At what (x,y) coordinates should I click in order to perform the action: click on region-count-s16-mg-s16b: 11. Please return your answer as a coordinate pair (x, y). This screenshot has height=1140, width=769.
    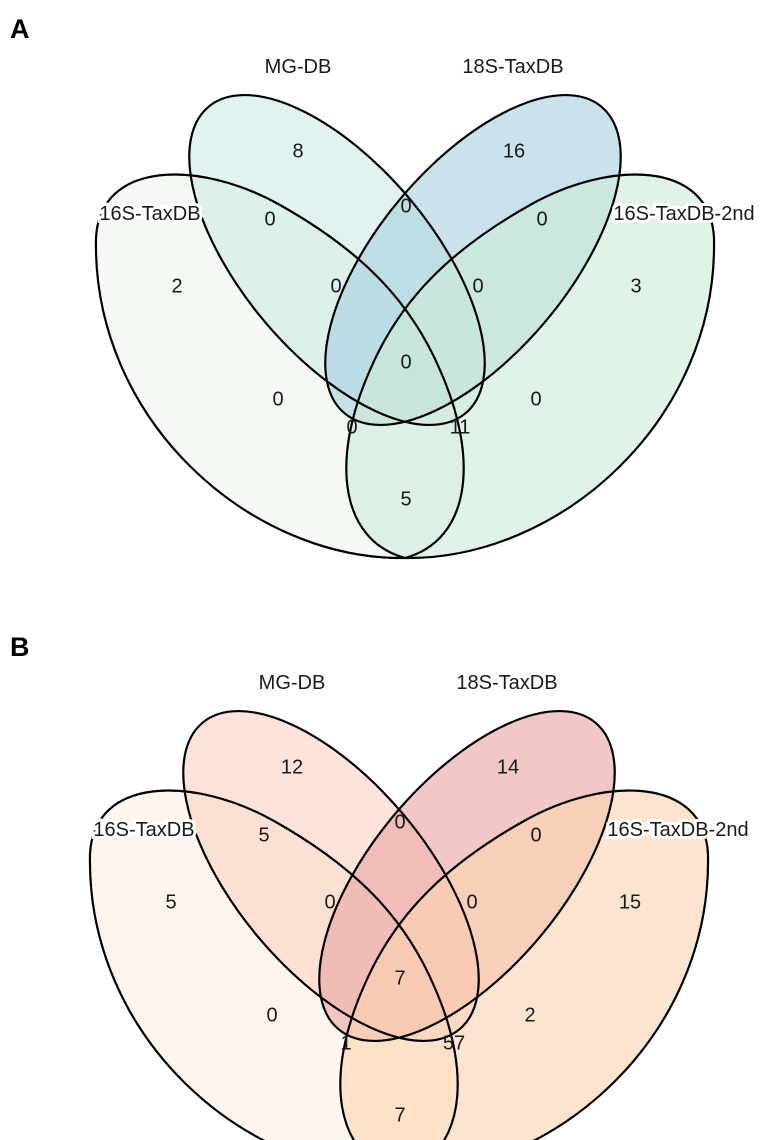
    Looking at the image, I should click on (460, 427).